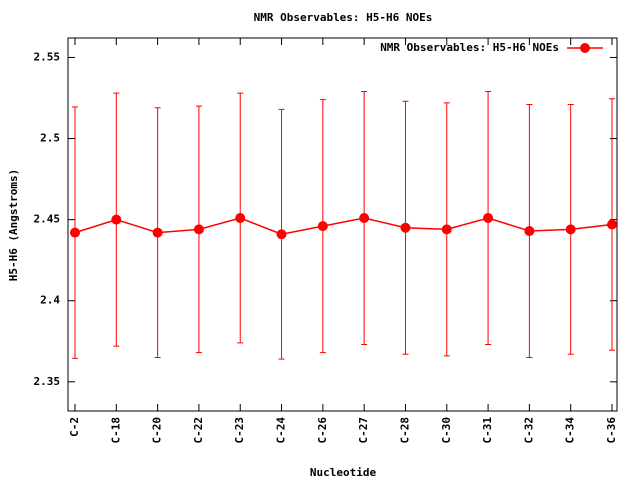 This screenshot has height=480, width=640. What do you see at coordinates (198, 430) in the screenshot?
I see `x-tick-label: C-22` at bounding box center [198, 430].